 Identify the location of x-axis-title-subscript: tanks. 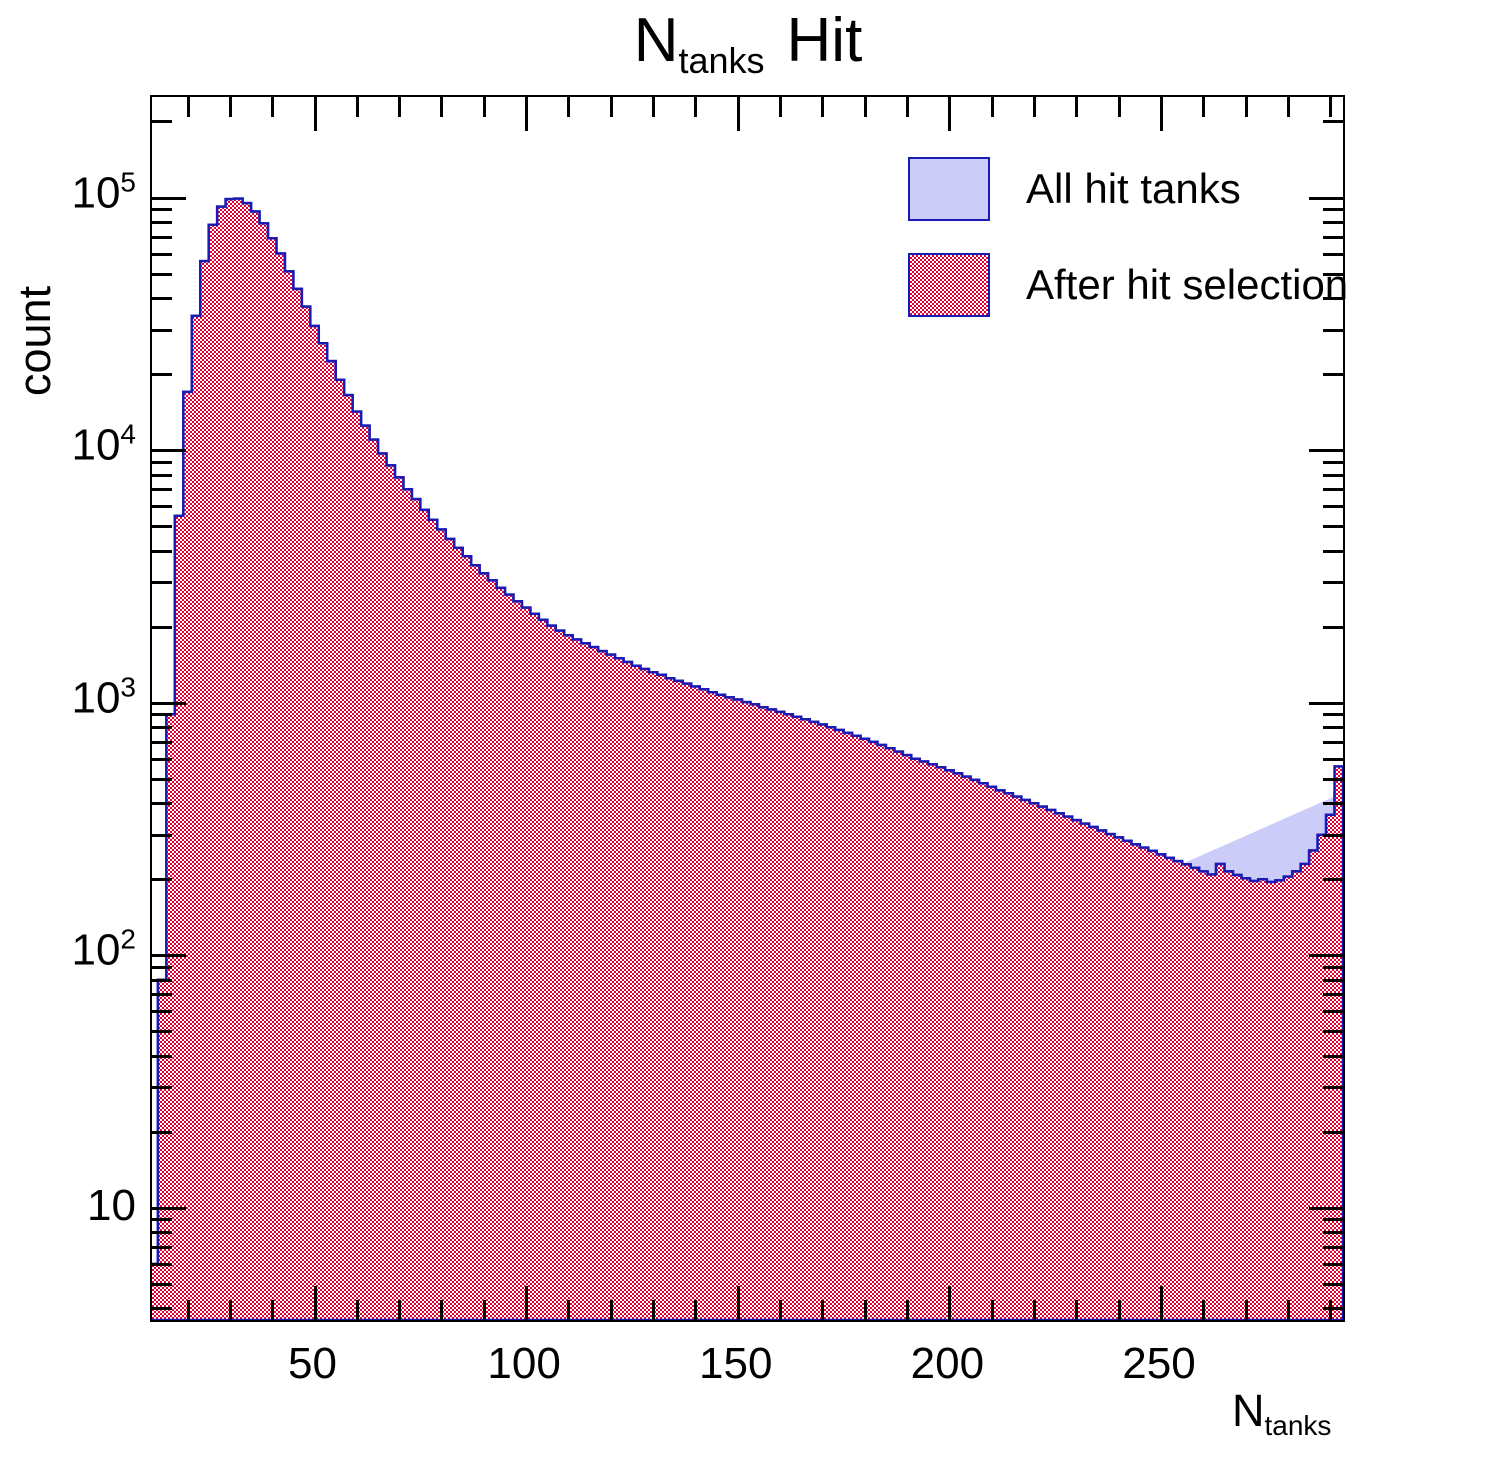
(1298, 1425).